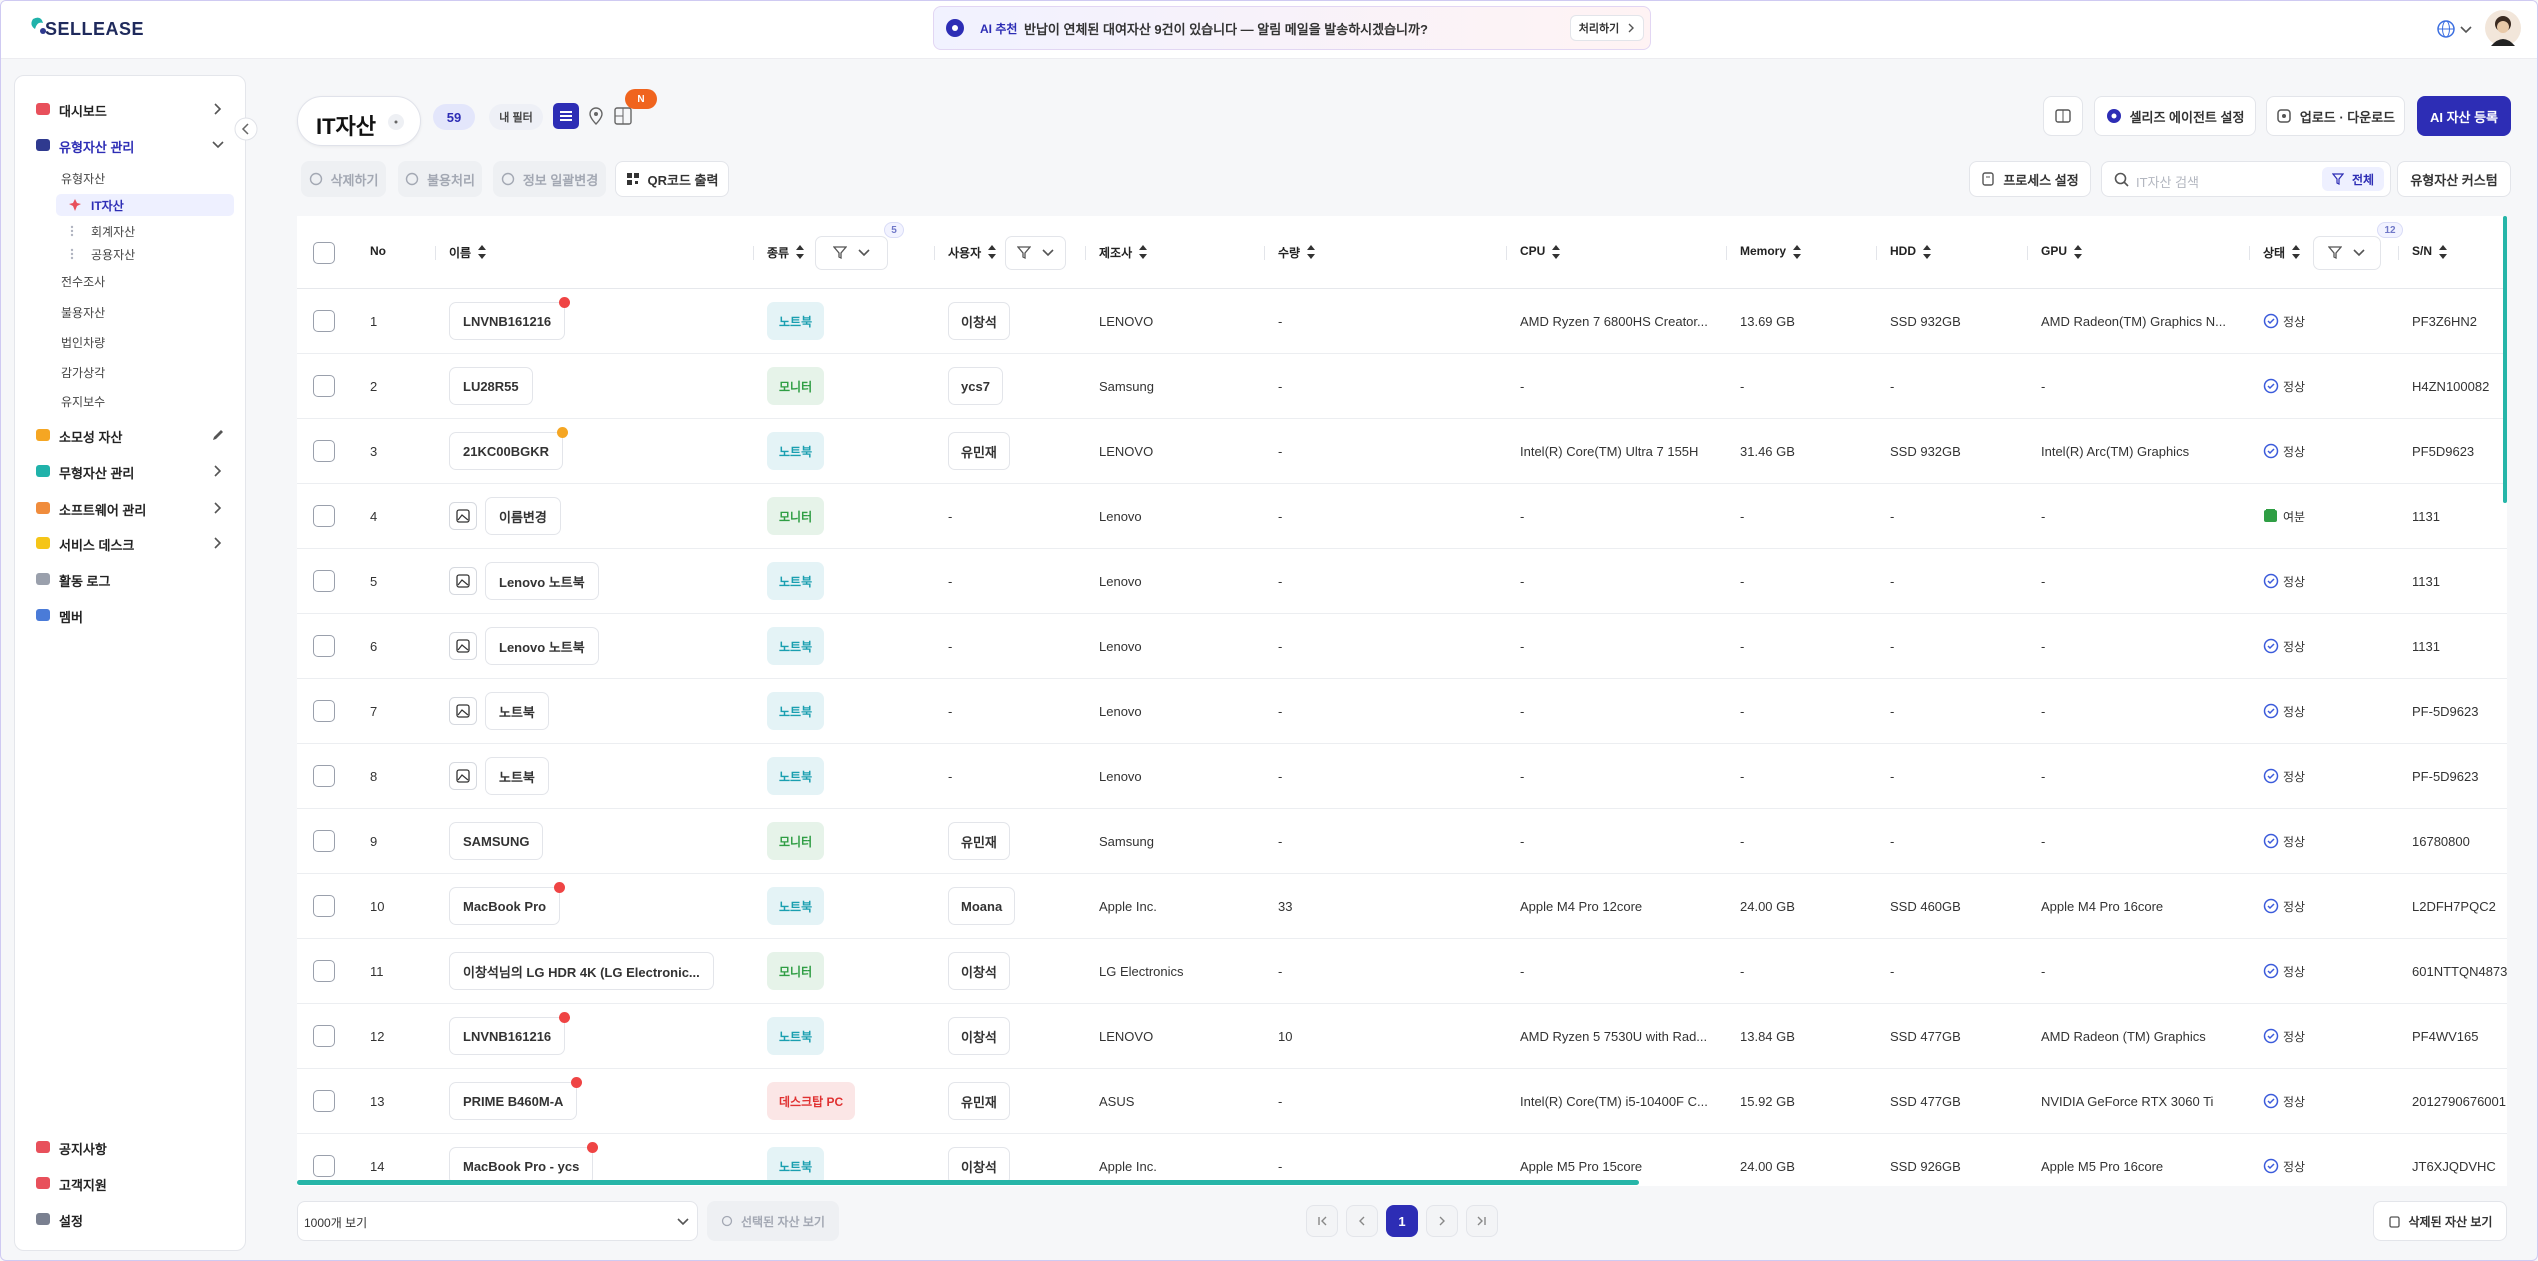 The image size is (2538, 1261). I want to click on menu-item: 고객지원, so click(83, 1185).